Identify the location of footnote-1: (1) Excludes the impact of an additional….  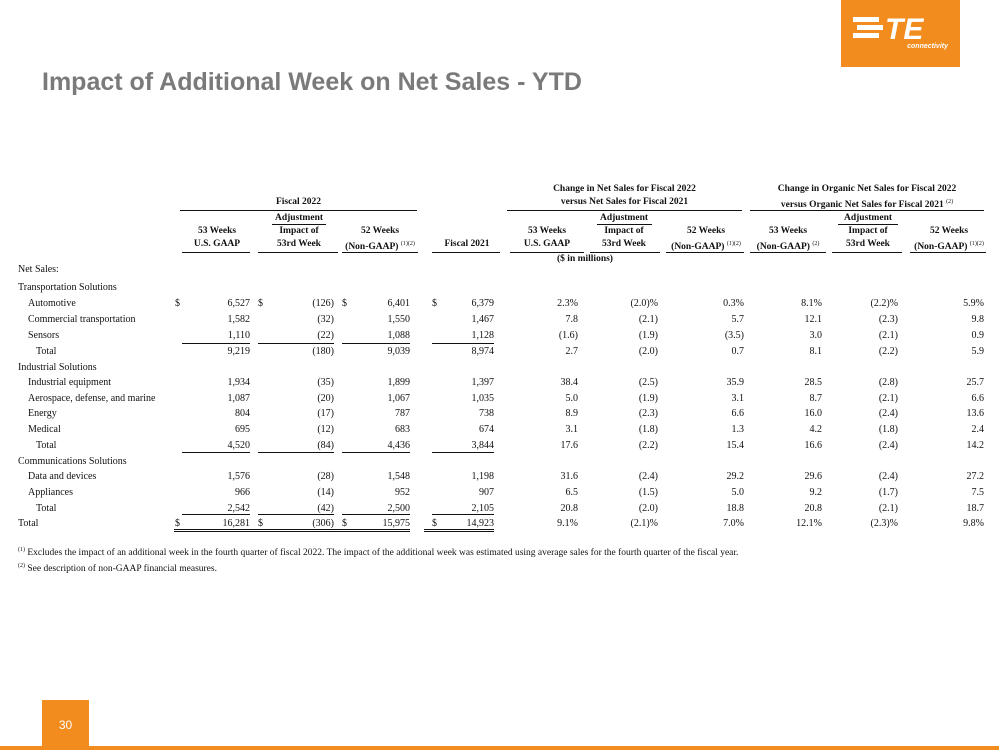
(378, 552).